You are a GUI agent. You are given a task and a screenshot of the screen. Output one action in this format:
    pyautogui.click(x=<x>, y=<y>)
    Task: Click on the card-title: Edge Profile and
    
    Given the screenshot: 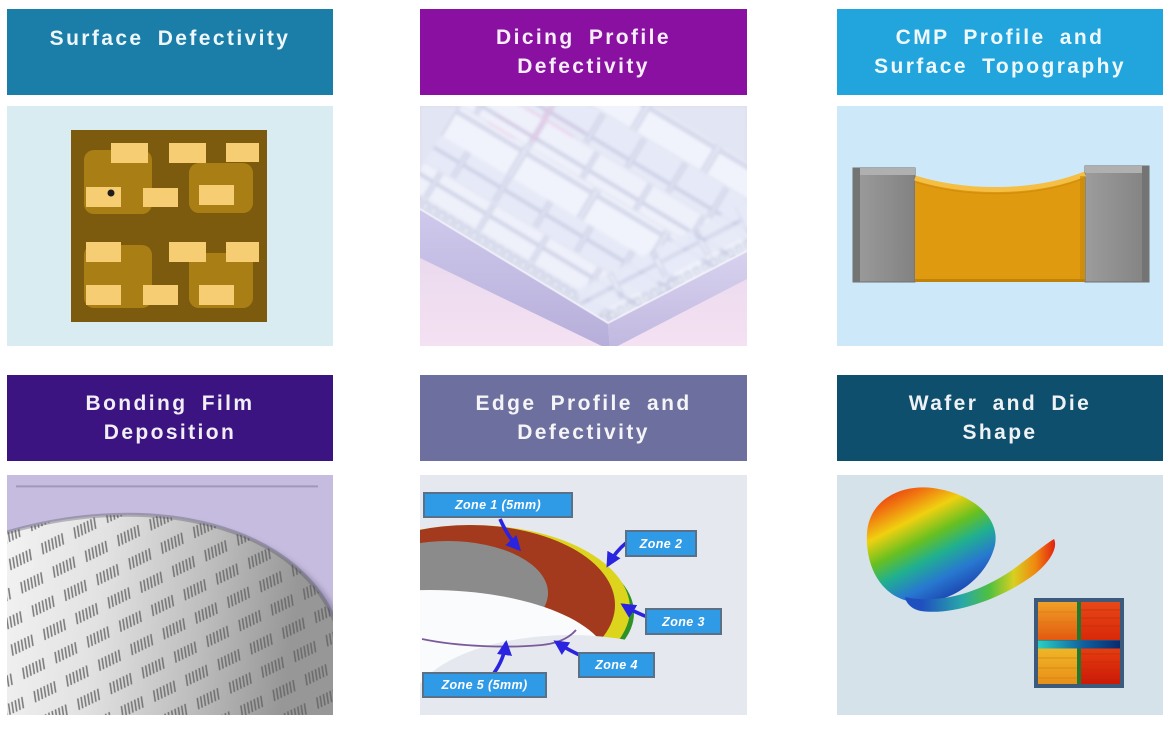 What is the action you would take?
    pyautogui.click(x=583, y=403)
    